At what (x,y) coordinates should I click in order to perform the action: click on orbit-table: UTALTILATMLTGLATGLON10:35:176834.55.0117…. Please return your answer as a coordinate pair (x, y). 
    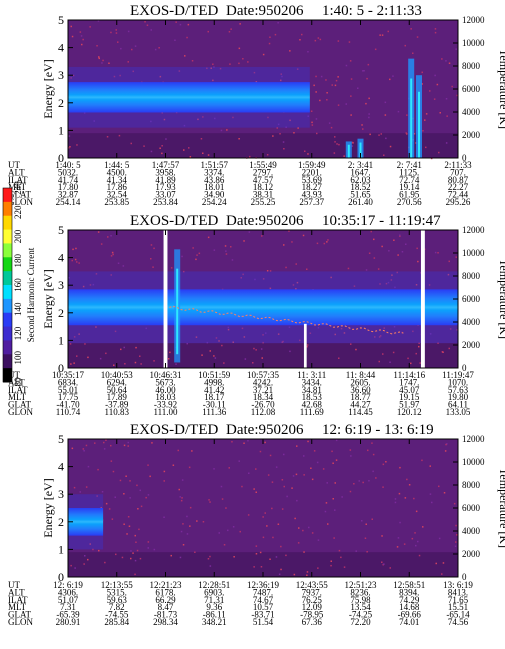
    Looking at the image, I should click on (241, 393).